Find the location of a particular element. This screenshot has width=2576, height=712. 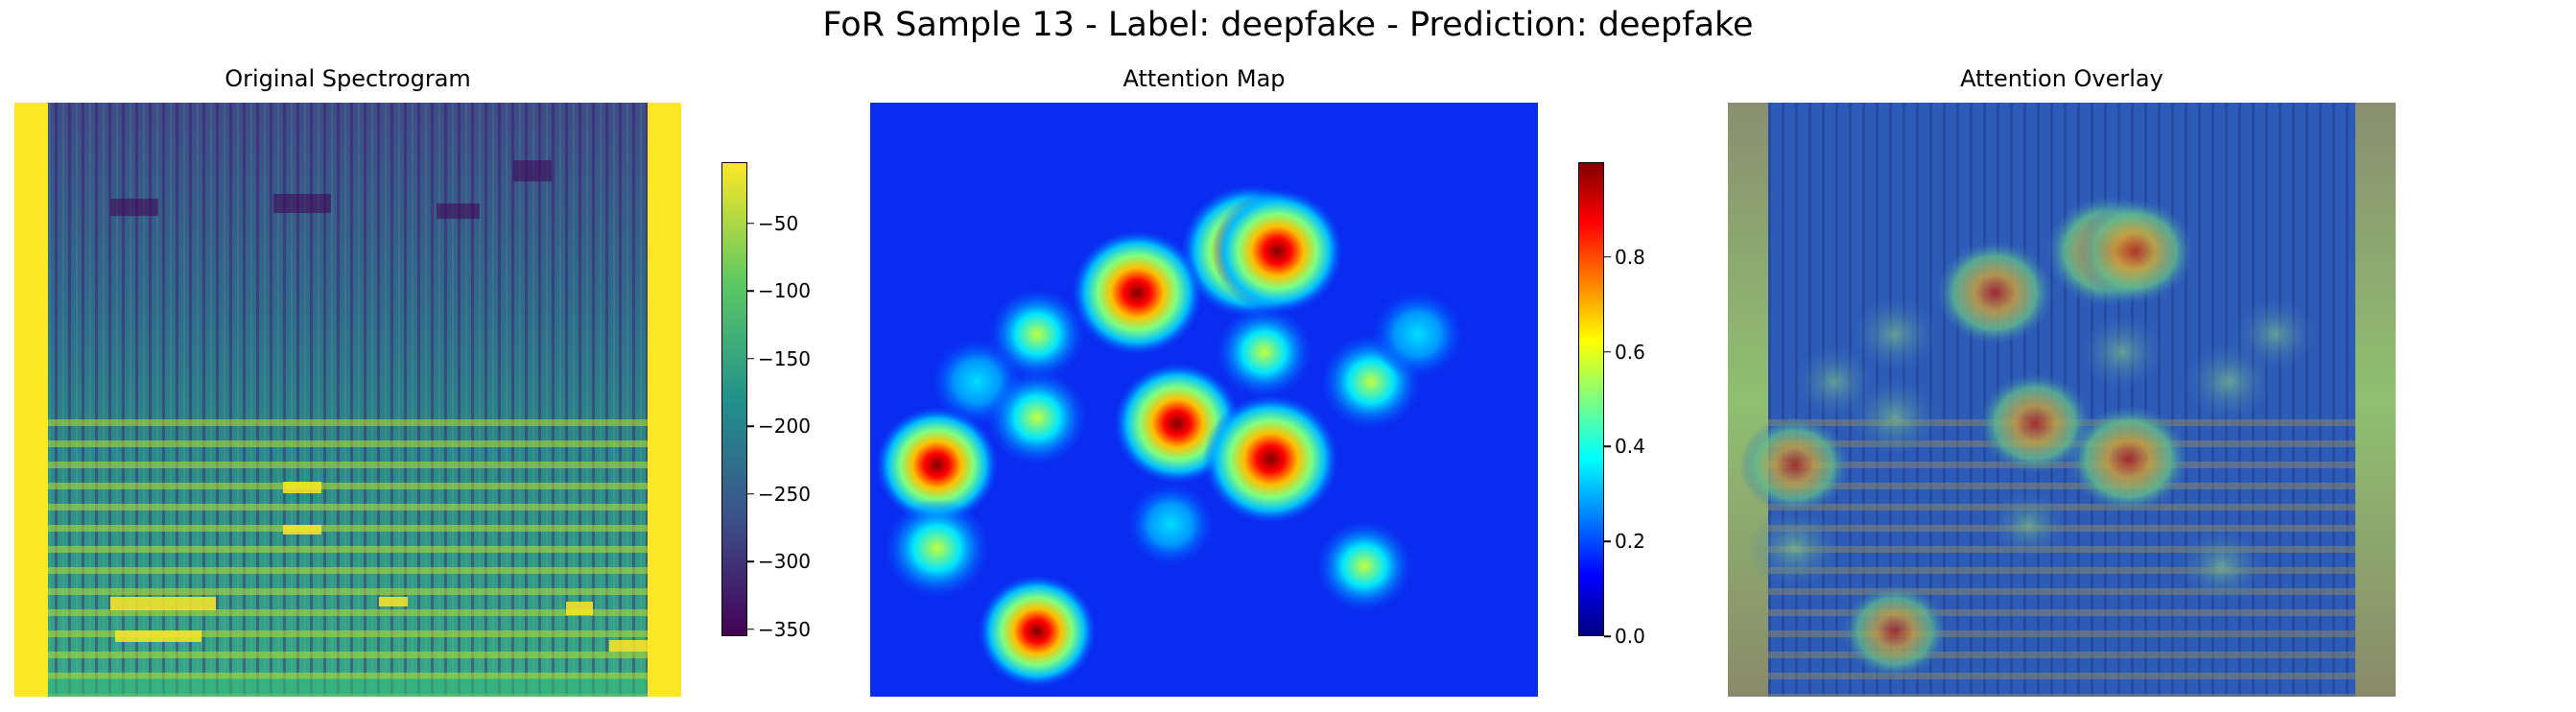

attention-colorbar-tick-label: 0.2 is located at coordinates (1630, 542).